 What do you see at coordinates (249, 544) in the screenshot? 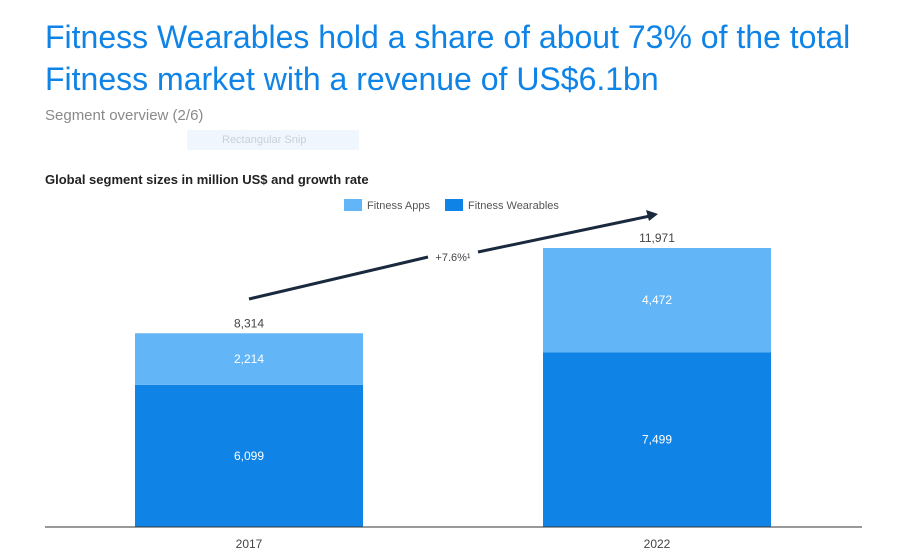
I see `x-tick-label: 2017` at bounding box center [249, 544].